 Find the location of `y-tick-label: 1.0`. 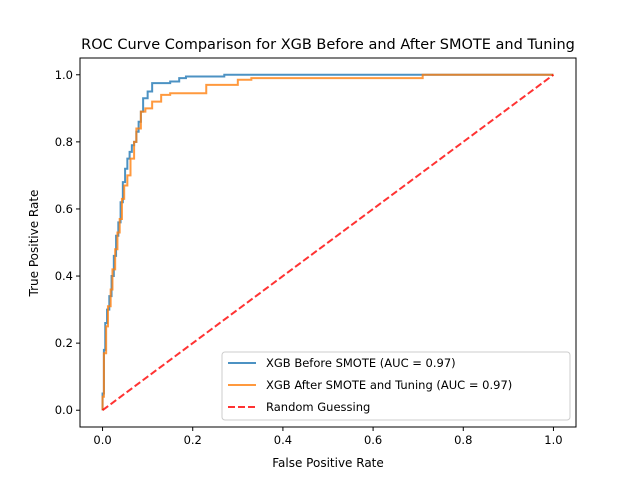

y-tick-label: 1.0 is located at coordinates (64, 75).